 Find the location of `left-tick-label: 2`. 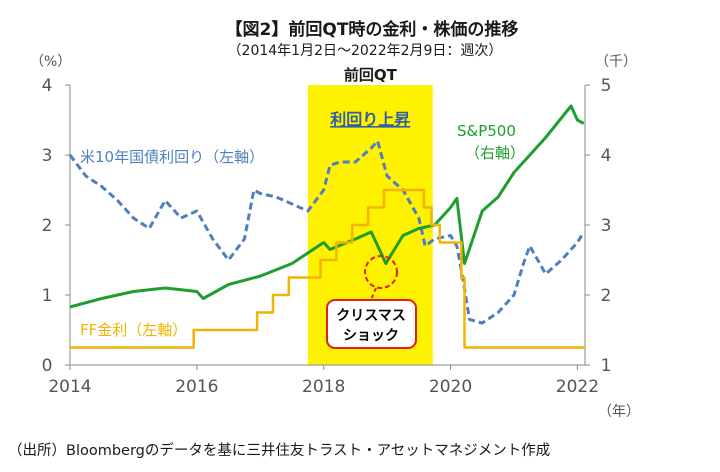

left-tick-label: 2 is located at coordinates (47, 226).